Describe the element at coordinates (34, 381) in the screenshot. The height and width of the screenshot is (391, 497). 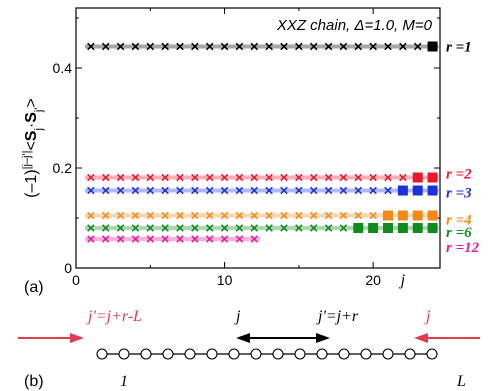
I see `panel-label-b: (b)` at that location.